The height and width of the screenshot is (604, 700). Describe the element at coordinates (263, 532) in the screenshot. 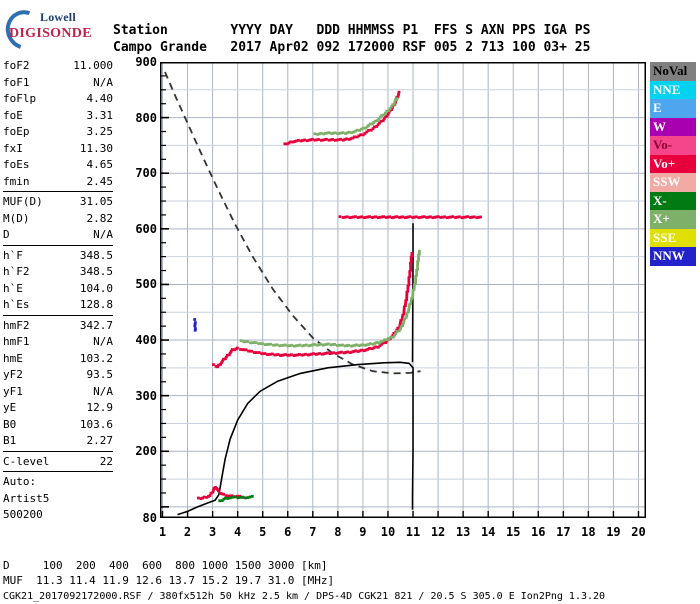

I see `x-tick-5: 5` at that location.